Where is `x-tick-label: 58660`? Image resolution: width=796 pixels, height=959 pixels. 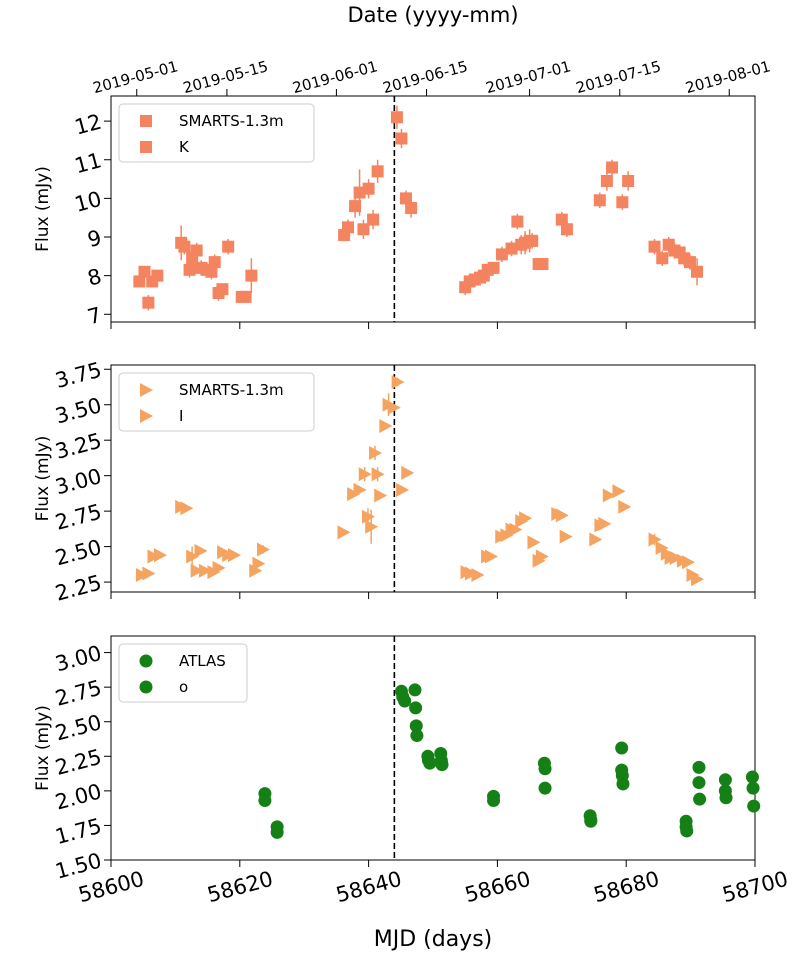 x-tick-label: 58660 is located at coordinates (497, 887).